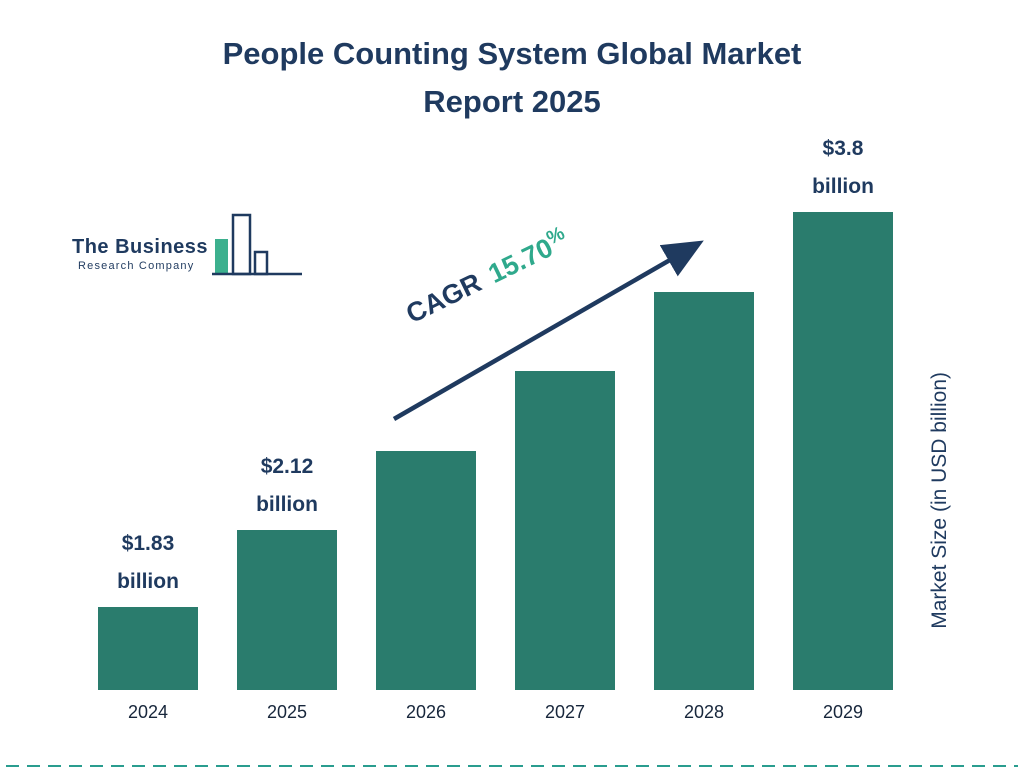 This screenshot has height=768, width=1024. I want to click on bar-2029, so click(843, 451).